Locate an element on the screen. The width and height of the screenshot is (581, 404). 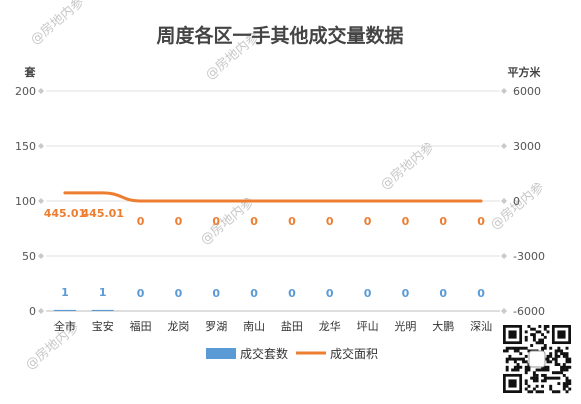
x-tick-label: 龙华 is located at coordinates (330, 326).